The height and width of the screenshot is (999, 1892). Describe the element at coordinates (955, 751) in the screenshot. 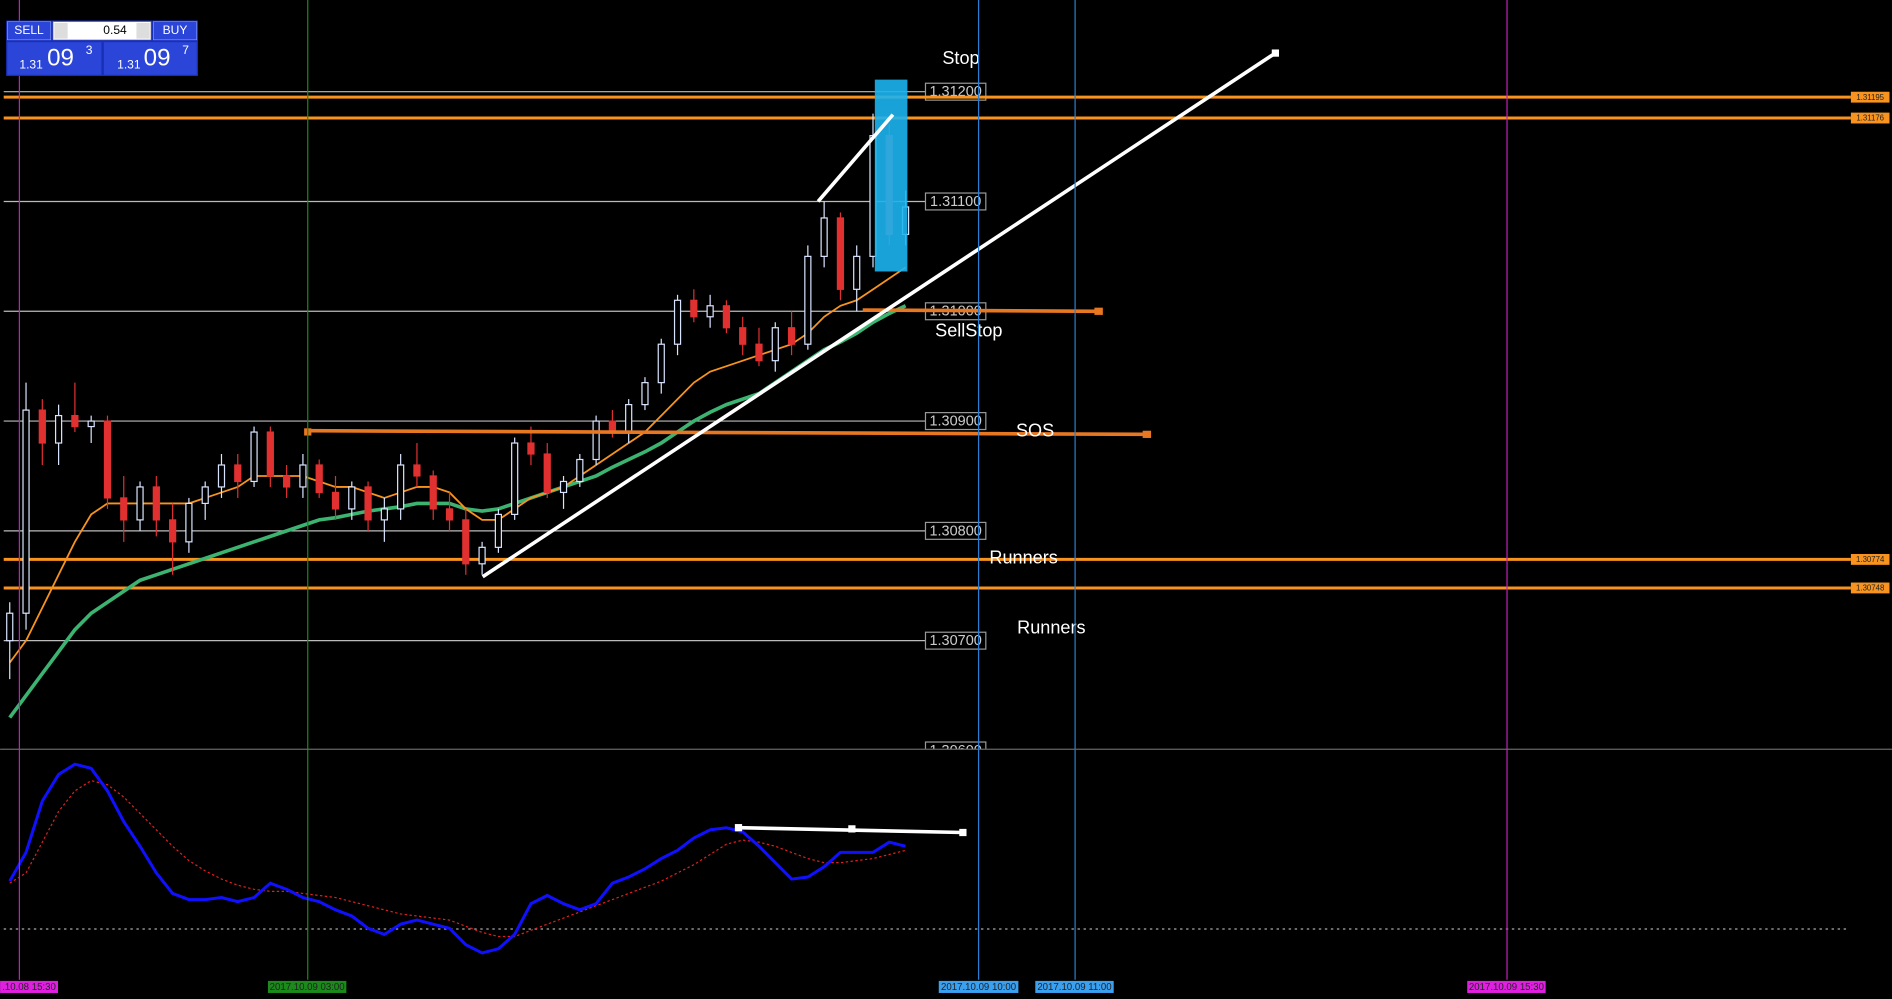

I see `price-label: 1.30600` at that location.